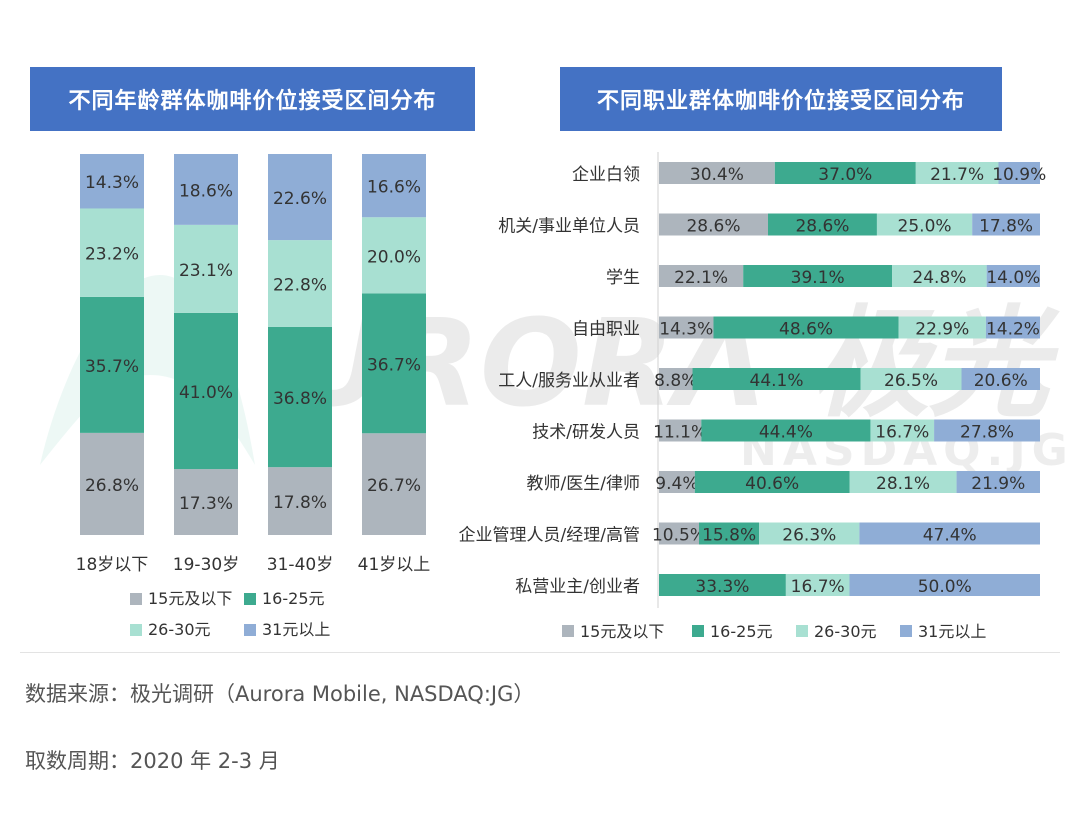 The image size is (1080, 827). Describe the element at coordinates (112, 565) in the screenshot. I see `x-tick-label: 18岁以下` at that location.